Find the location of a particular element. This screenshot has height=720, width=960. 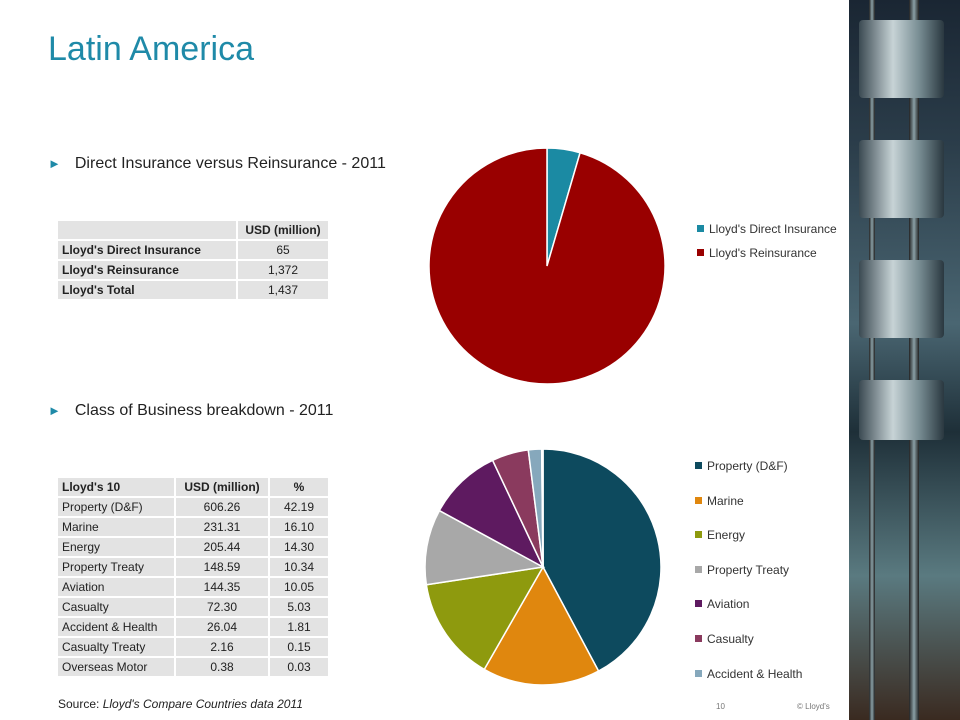

section-heading-text: Class of Business breakdown - 2011 is located at coordinates (204, 410).